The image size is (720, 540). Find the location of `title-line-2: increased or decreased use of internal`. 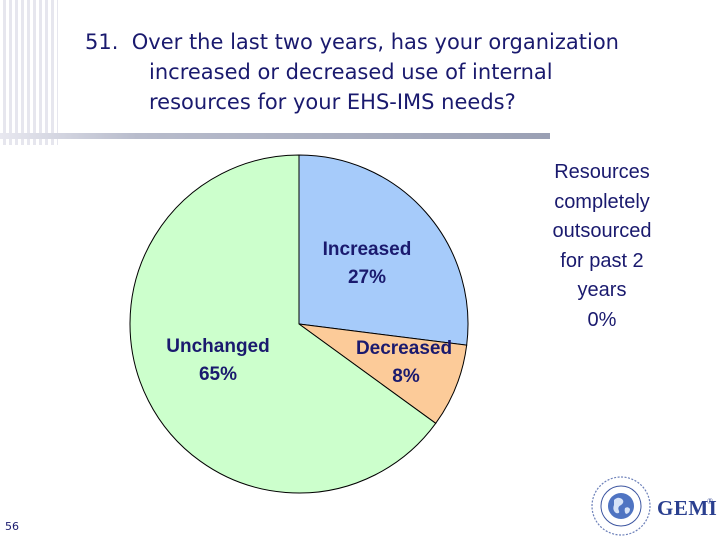

title-line-2: increased or decreased use of internal is located at coordinates (351, 72).